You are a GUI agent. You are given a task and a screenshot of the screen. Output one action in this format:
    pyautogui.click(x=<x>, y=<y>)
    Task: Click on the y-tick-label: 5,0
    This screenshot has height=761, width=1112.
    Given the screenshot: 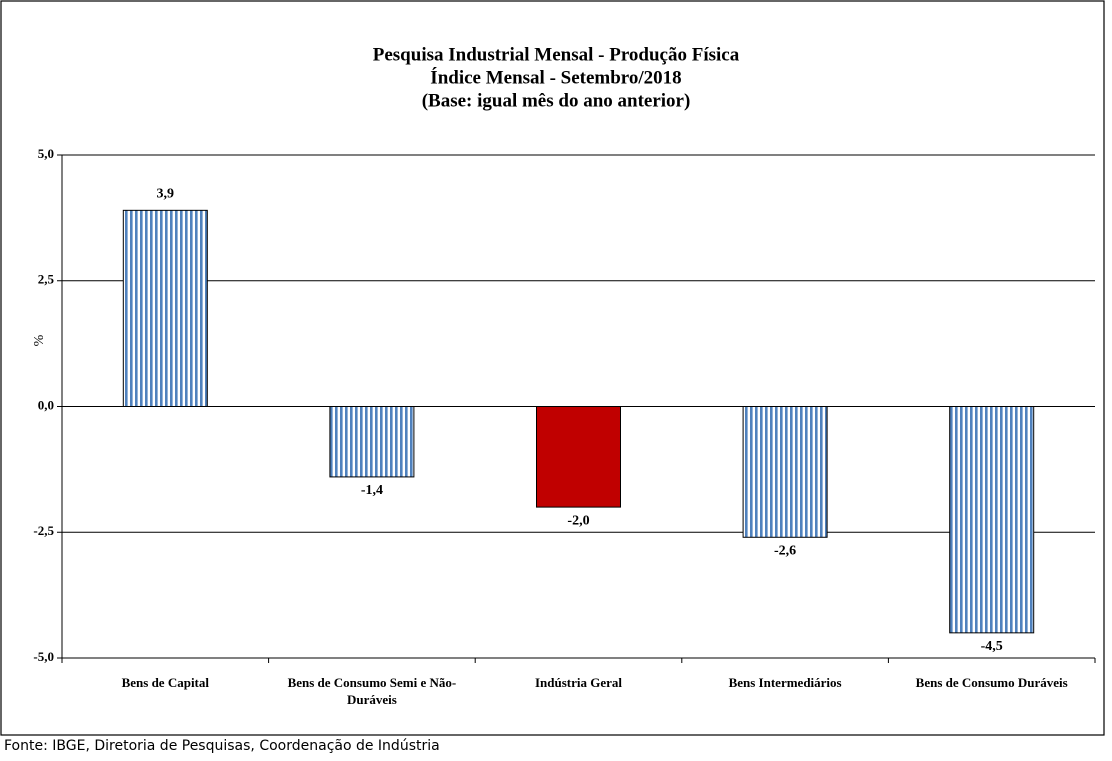 What is the action you would take?
    pyautogui.click(x=46, y=153)
    